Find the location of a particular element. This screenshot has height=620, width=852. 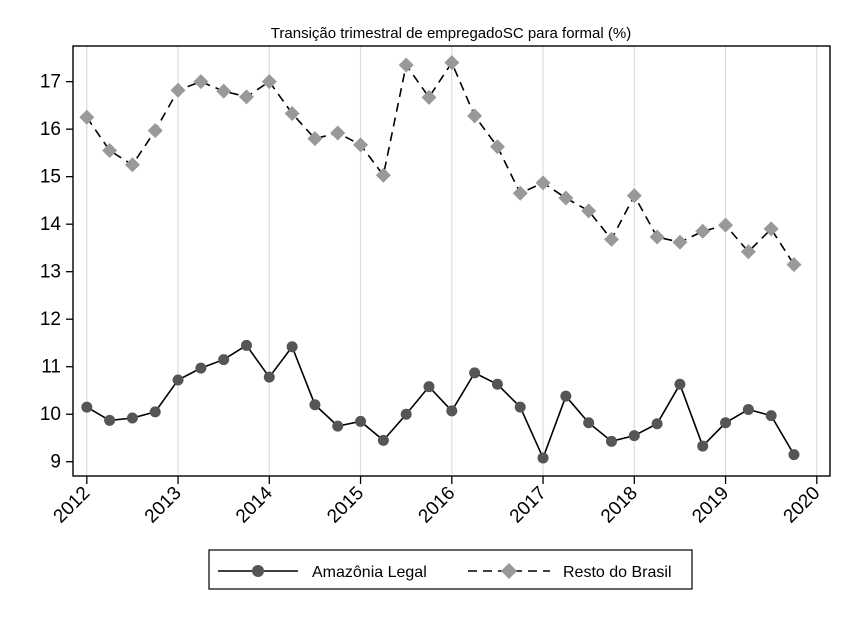

x-tick-label: 2015 is located at coordinates (345, 505).